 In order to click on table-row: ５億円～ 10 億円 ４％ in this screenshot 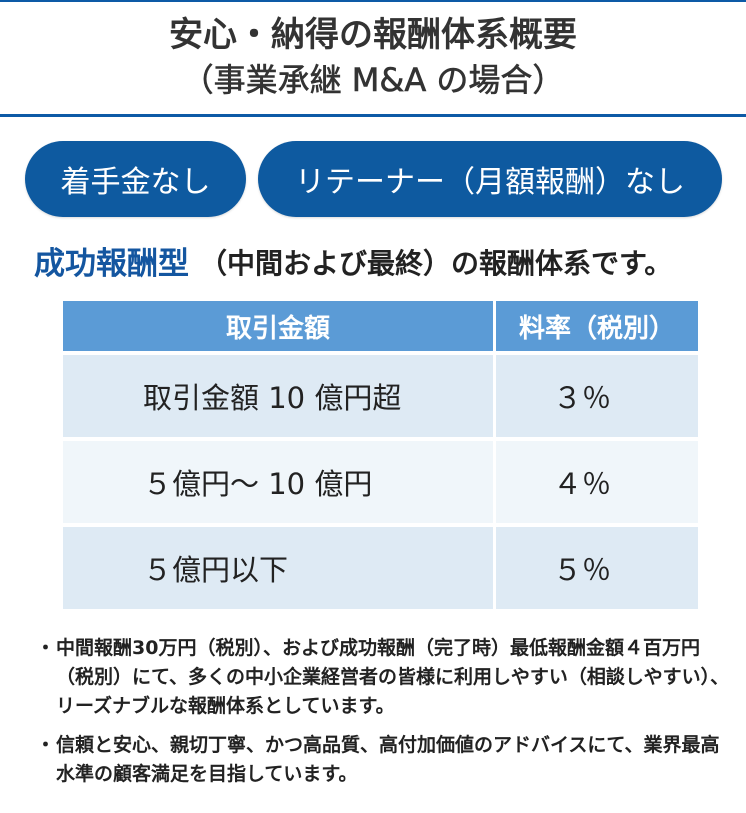, I will do `click(380, 482)`.